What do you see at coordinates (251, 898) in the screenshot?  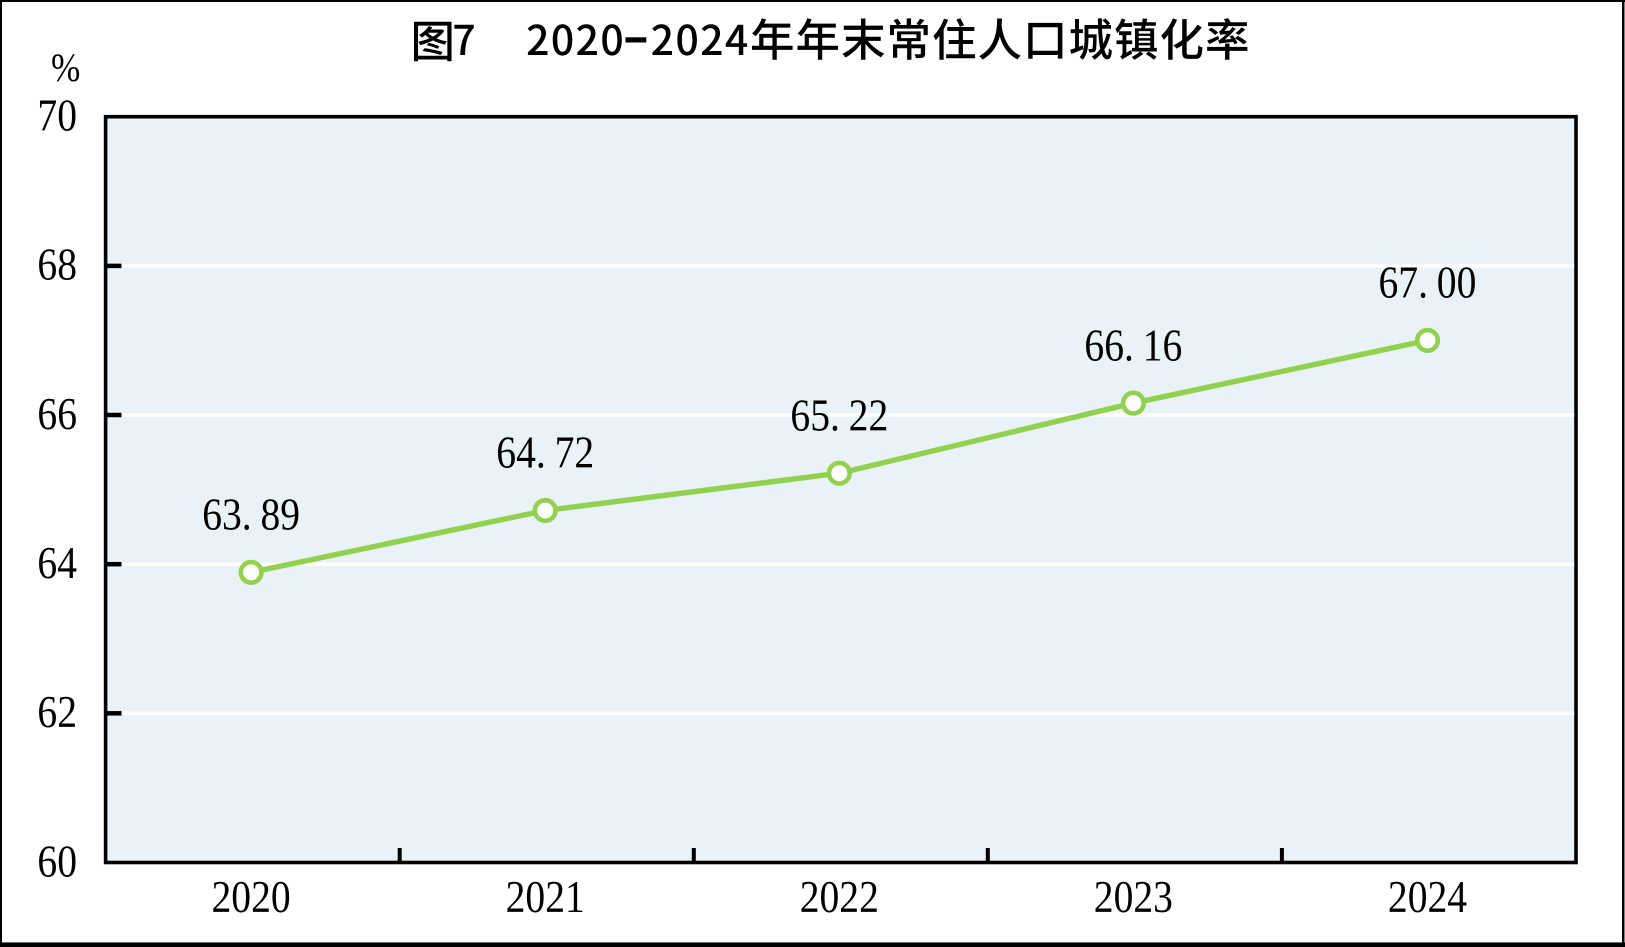 I see `svg-text: 2020` at bounding box center [251, 898].